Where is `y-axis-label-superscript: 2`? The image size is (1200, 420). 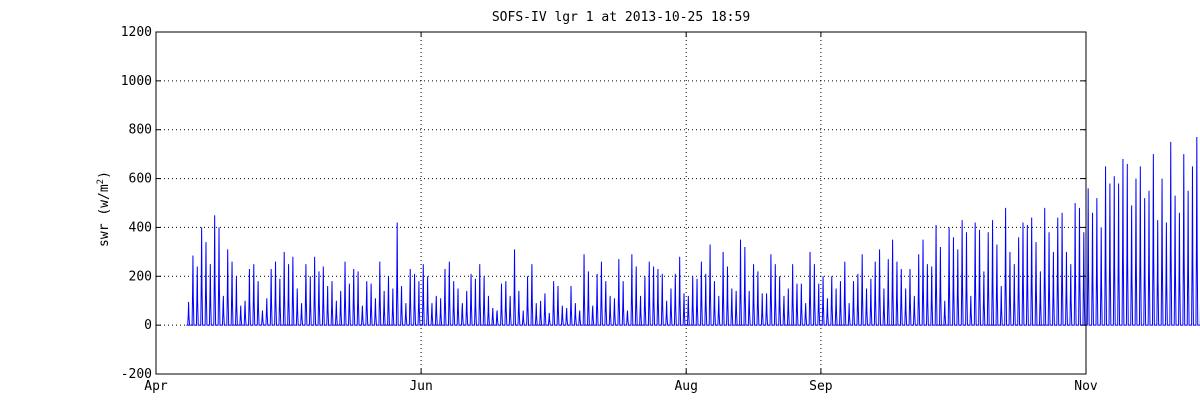
y-axis-label-superscript: 2 is located at coordinates (101, 181).